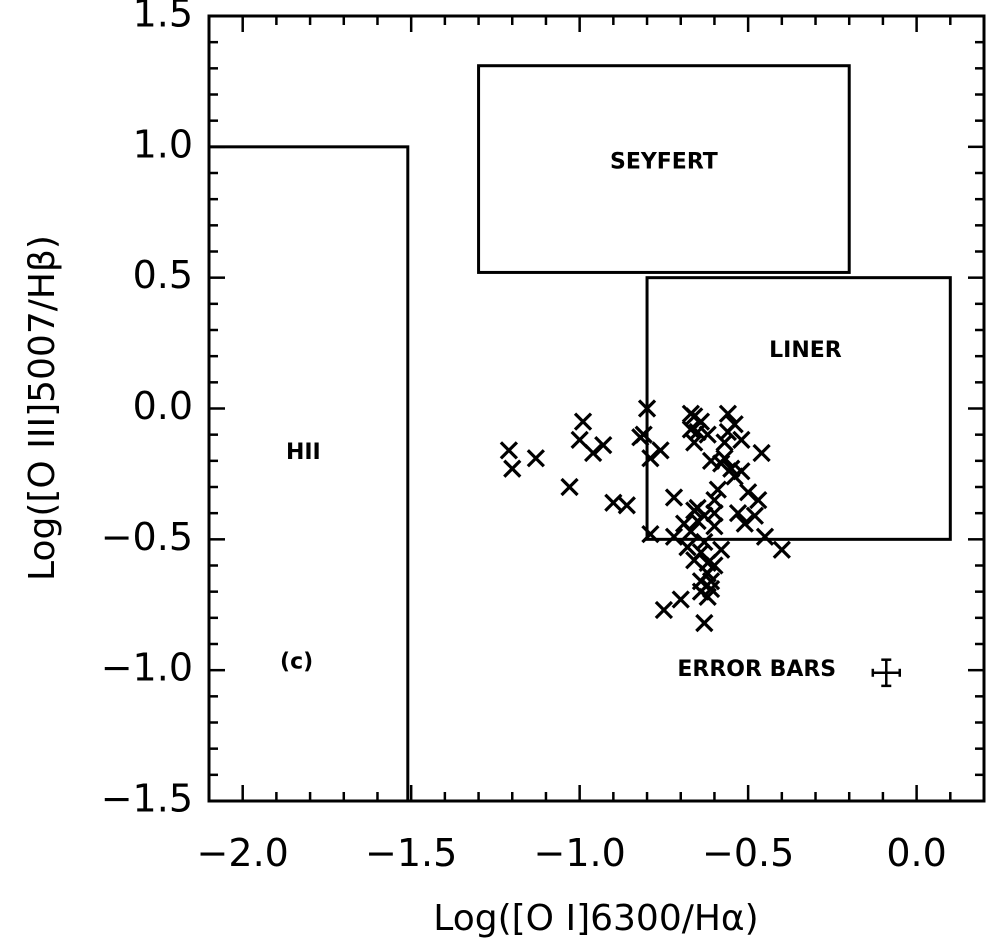 The width and height of the screenshot is (1005, 945). What do you see at coordinates (243, 853) in the screenshot?
I see `x-tick-label: −2.0` at bounding box center [243, 853].